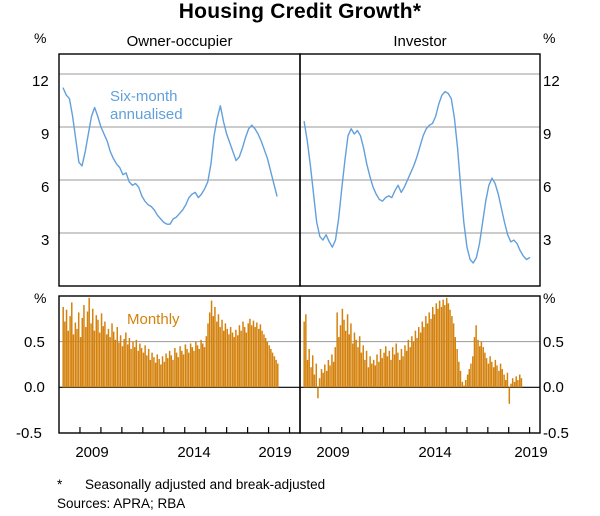 The width and height of the screenshot is (600, 516). I want to click on legend-monthly: Monthly, so click(153, 319).